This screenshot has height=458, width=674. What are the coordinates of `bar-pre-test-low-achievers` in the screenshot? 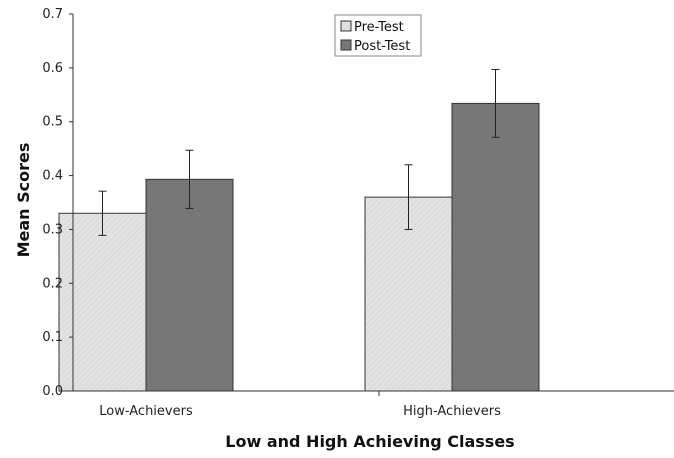 It's located at (102, 302).